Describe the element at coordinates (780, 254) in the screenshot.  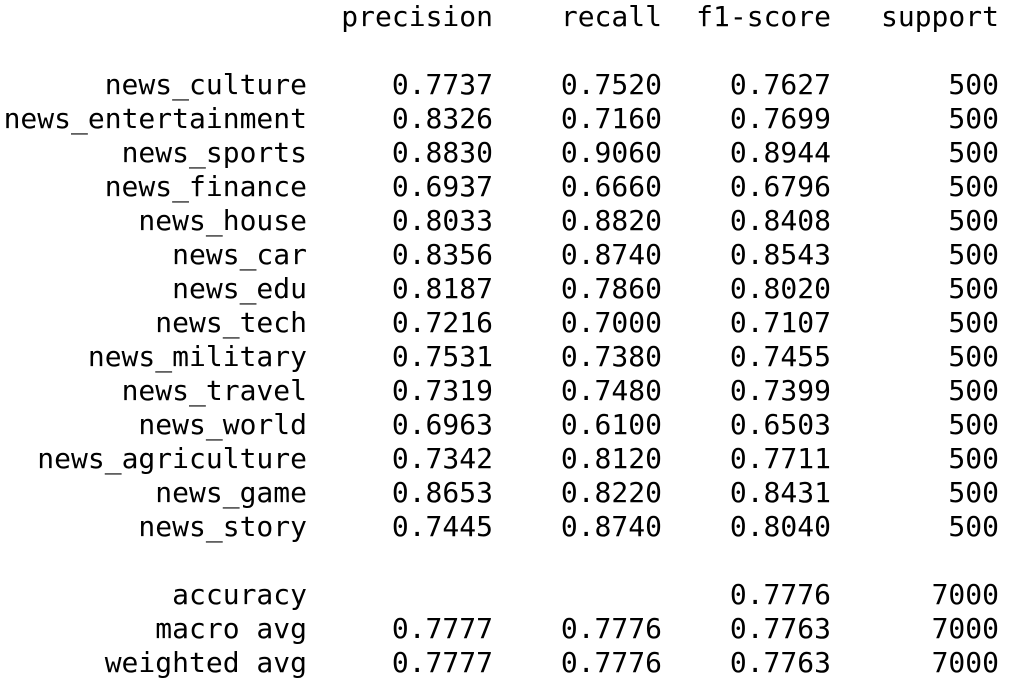
I see `f1-score-value: 0.8543` at that location.